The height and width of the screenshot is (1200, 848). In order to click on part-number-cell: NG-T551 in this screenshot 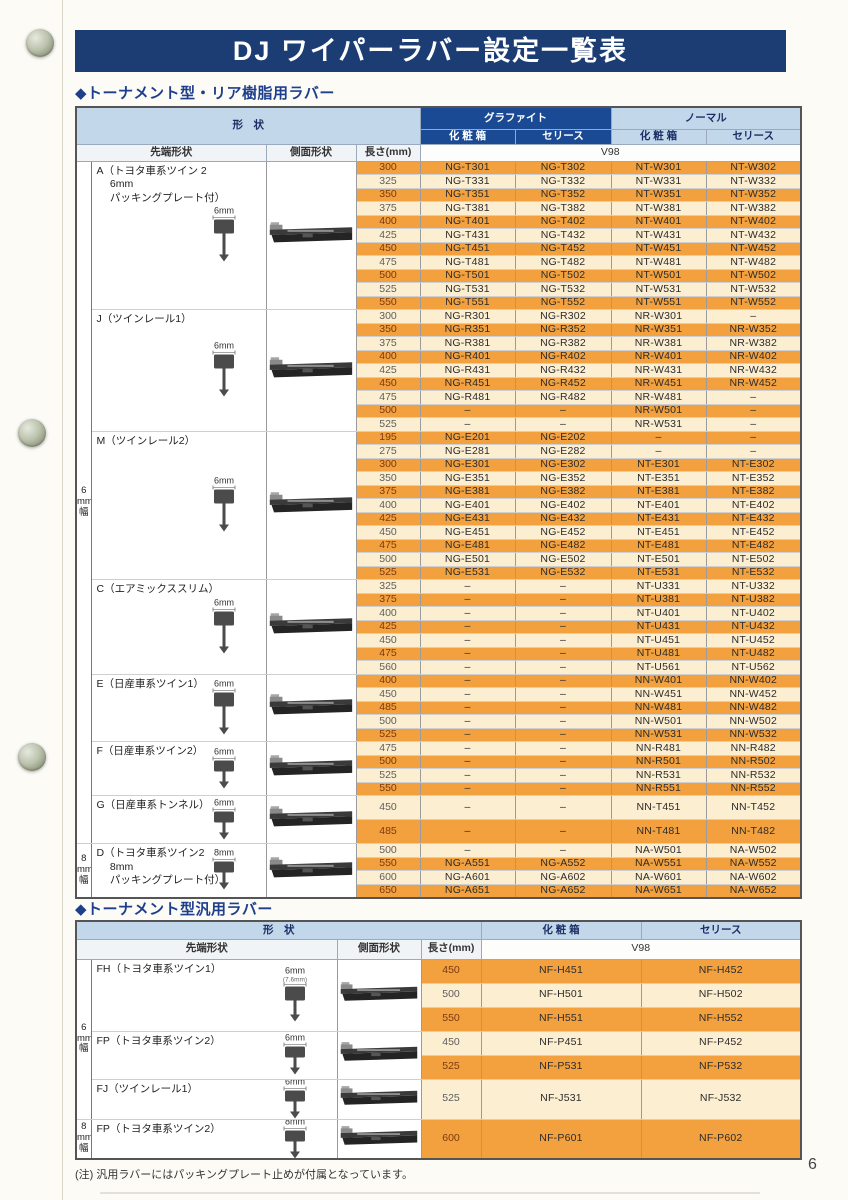, I will do `click(467, 302)`.